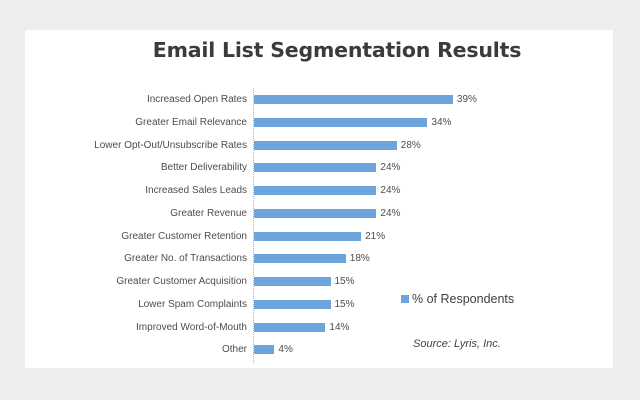  Describe the element at coordinates (339, 327) in the screenshot. I see `value-label: 14%` at that location.